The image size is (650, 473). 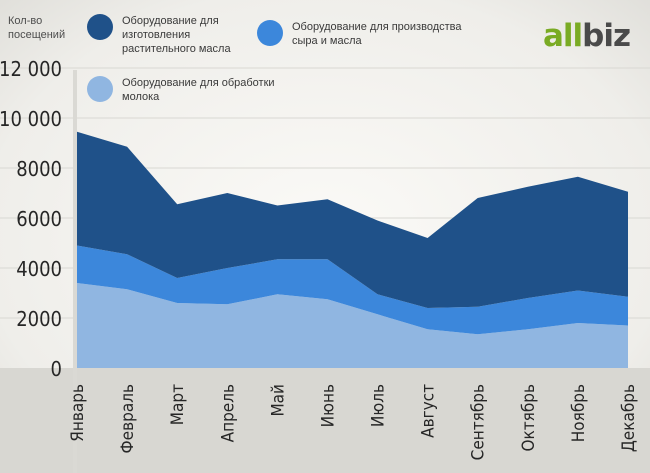 I want to click on y-tick-label: 8000, so click(x=39, y=169).